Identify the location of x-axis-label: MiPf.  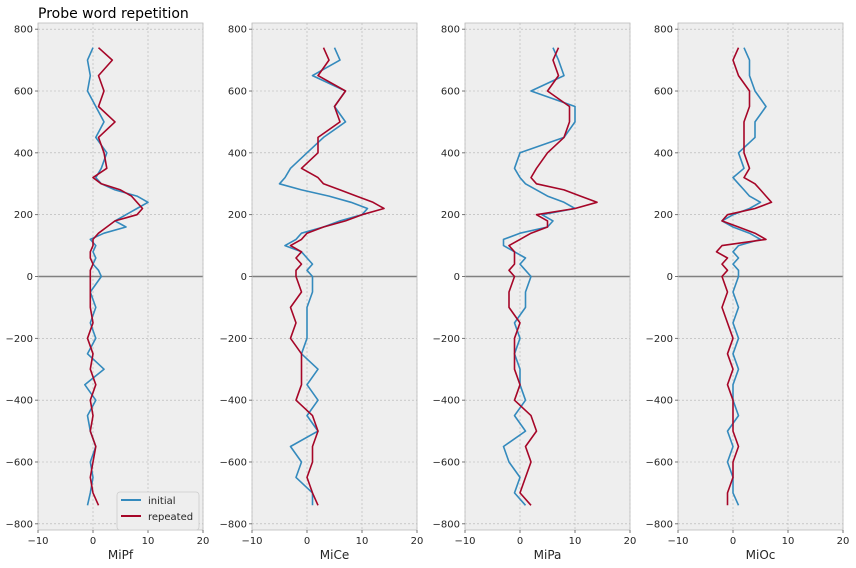
(121, 555).